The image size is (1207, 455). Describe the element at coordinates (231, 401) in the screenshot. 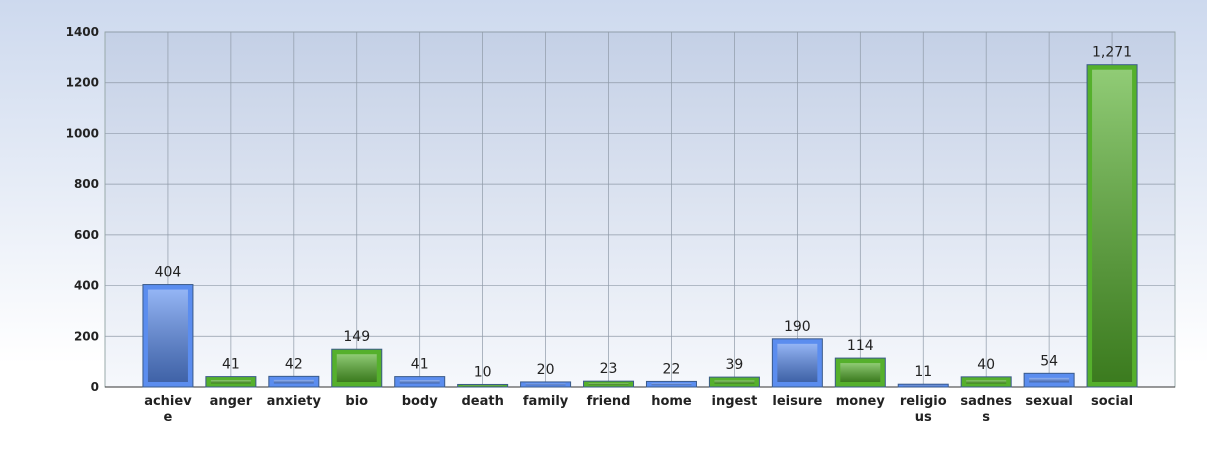

I see `x-tick-label: anger` at that location.